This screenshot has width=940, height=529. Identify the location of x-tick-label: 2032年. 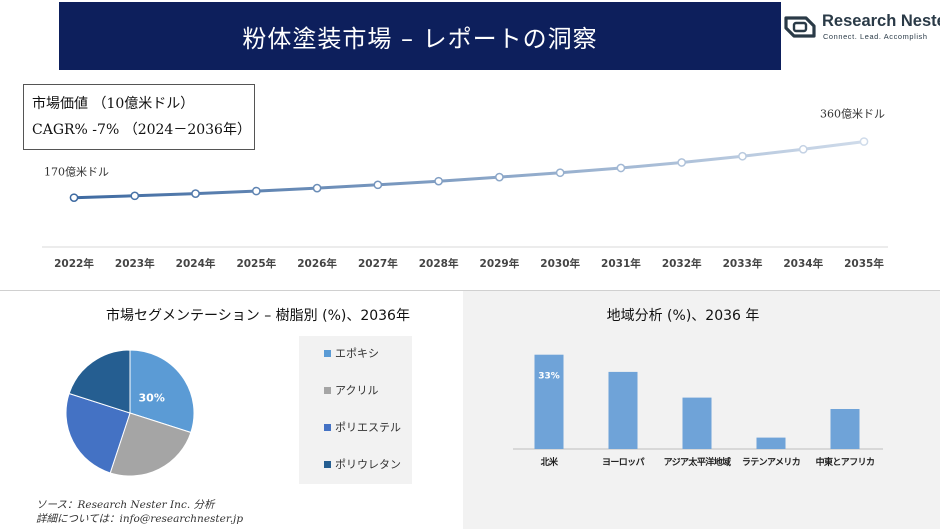
(682, 263).